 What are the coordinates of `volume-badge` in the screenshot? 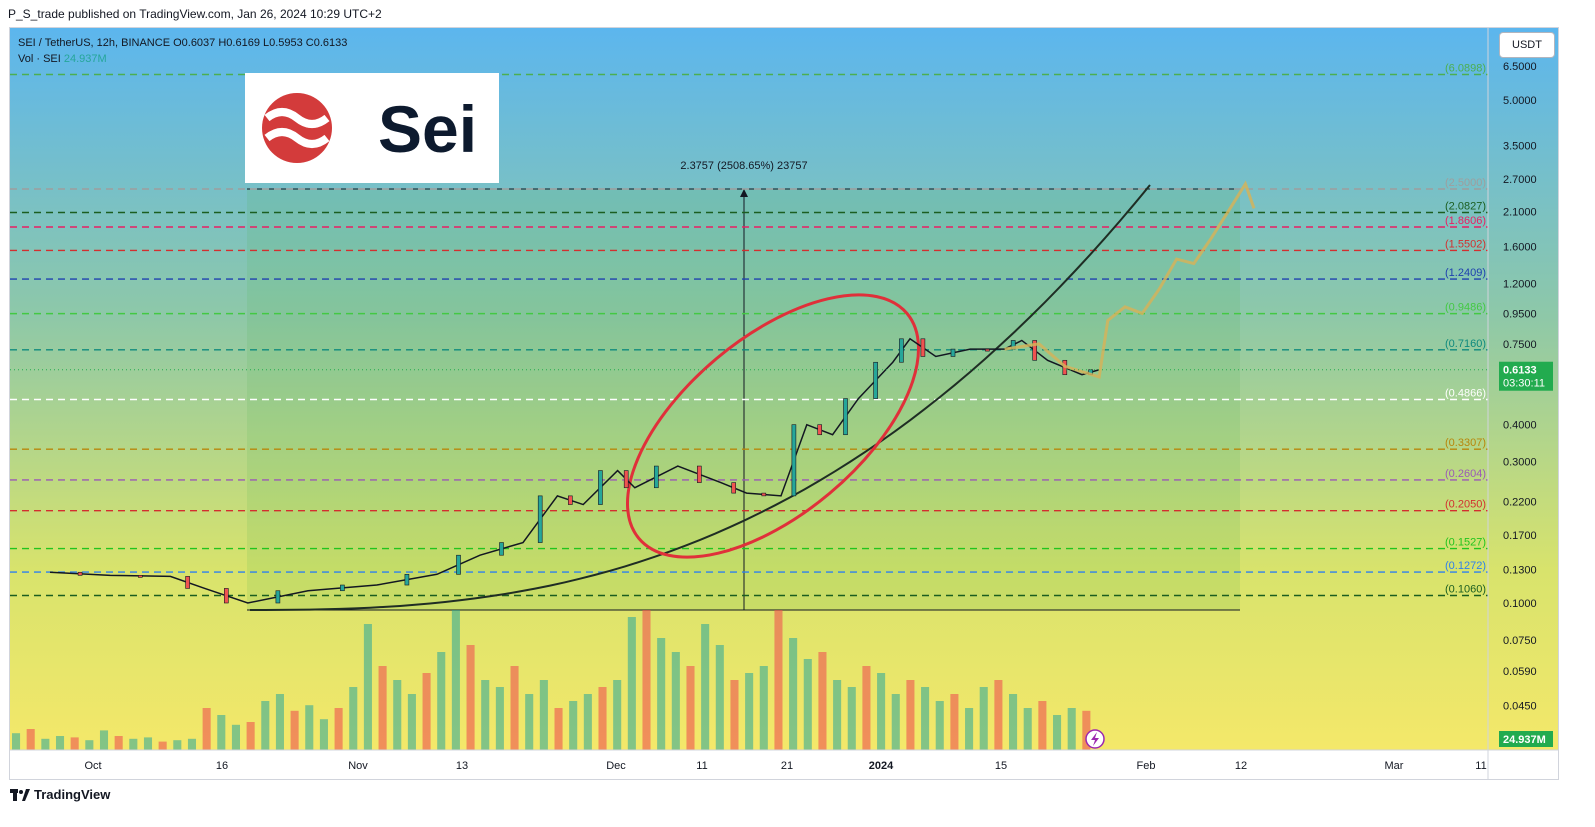 It's located at (1526, 739).